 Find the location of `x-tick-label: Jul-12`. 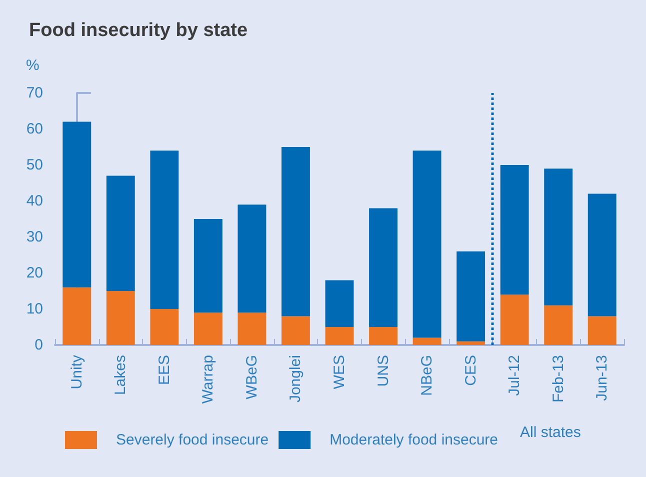

x-tick-label: Jul-12 is located at coordinates (515, 375).